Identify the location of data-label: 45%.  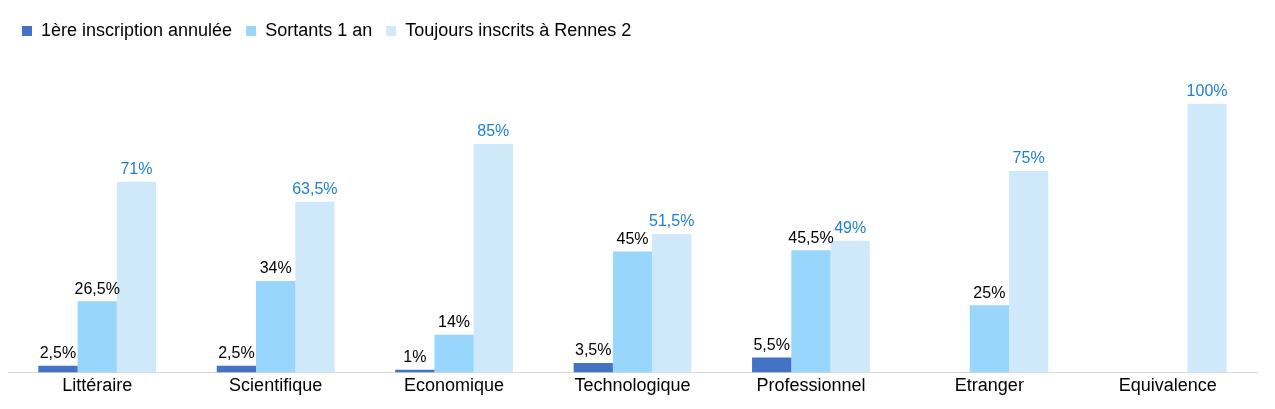
(632, 238).